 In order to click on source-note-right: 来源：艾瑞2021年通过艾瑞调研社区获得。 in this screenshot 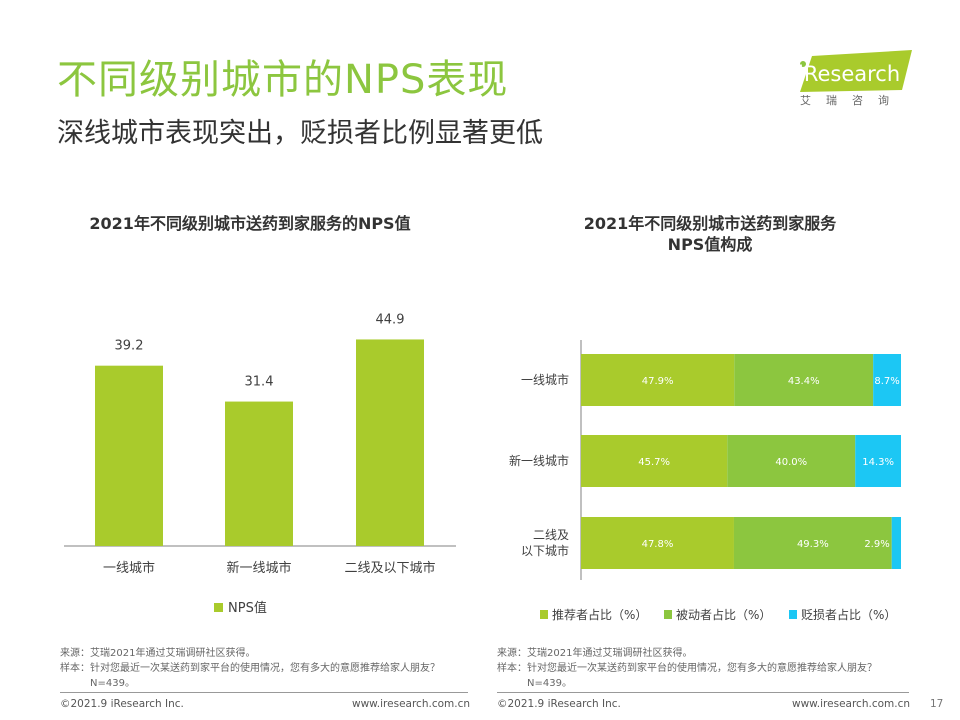, I will do `click(595, 653)`.